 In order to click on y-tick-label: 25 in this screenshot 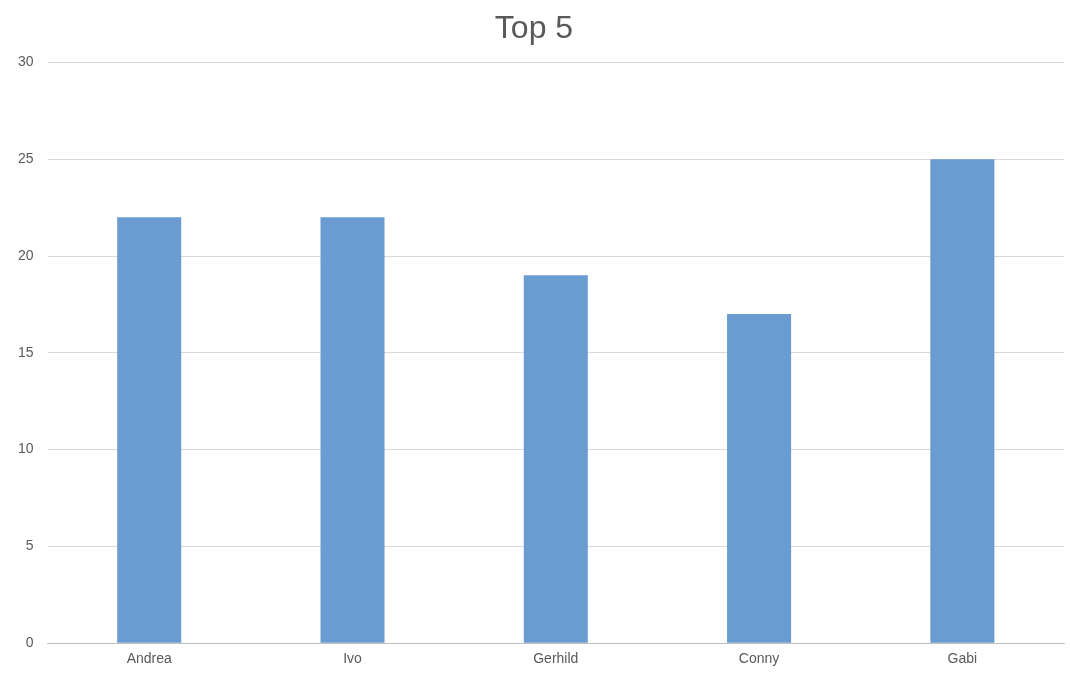, I will do `click(25, 158)`.